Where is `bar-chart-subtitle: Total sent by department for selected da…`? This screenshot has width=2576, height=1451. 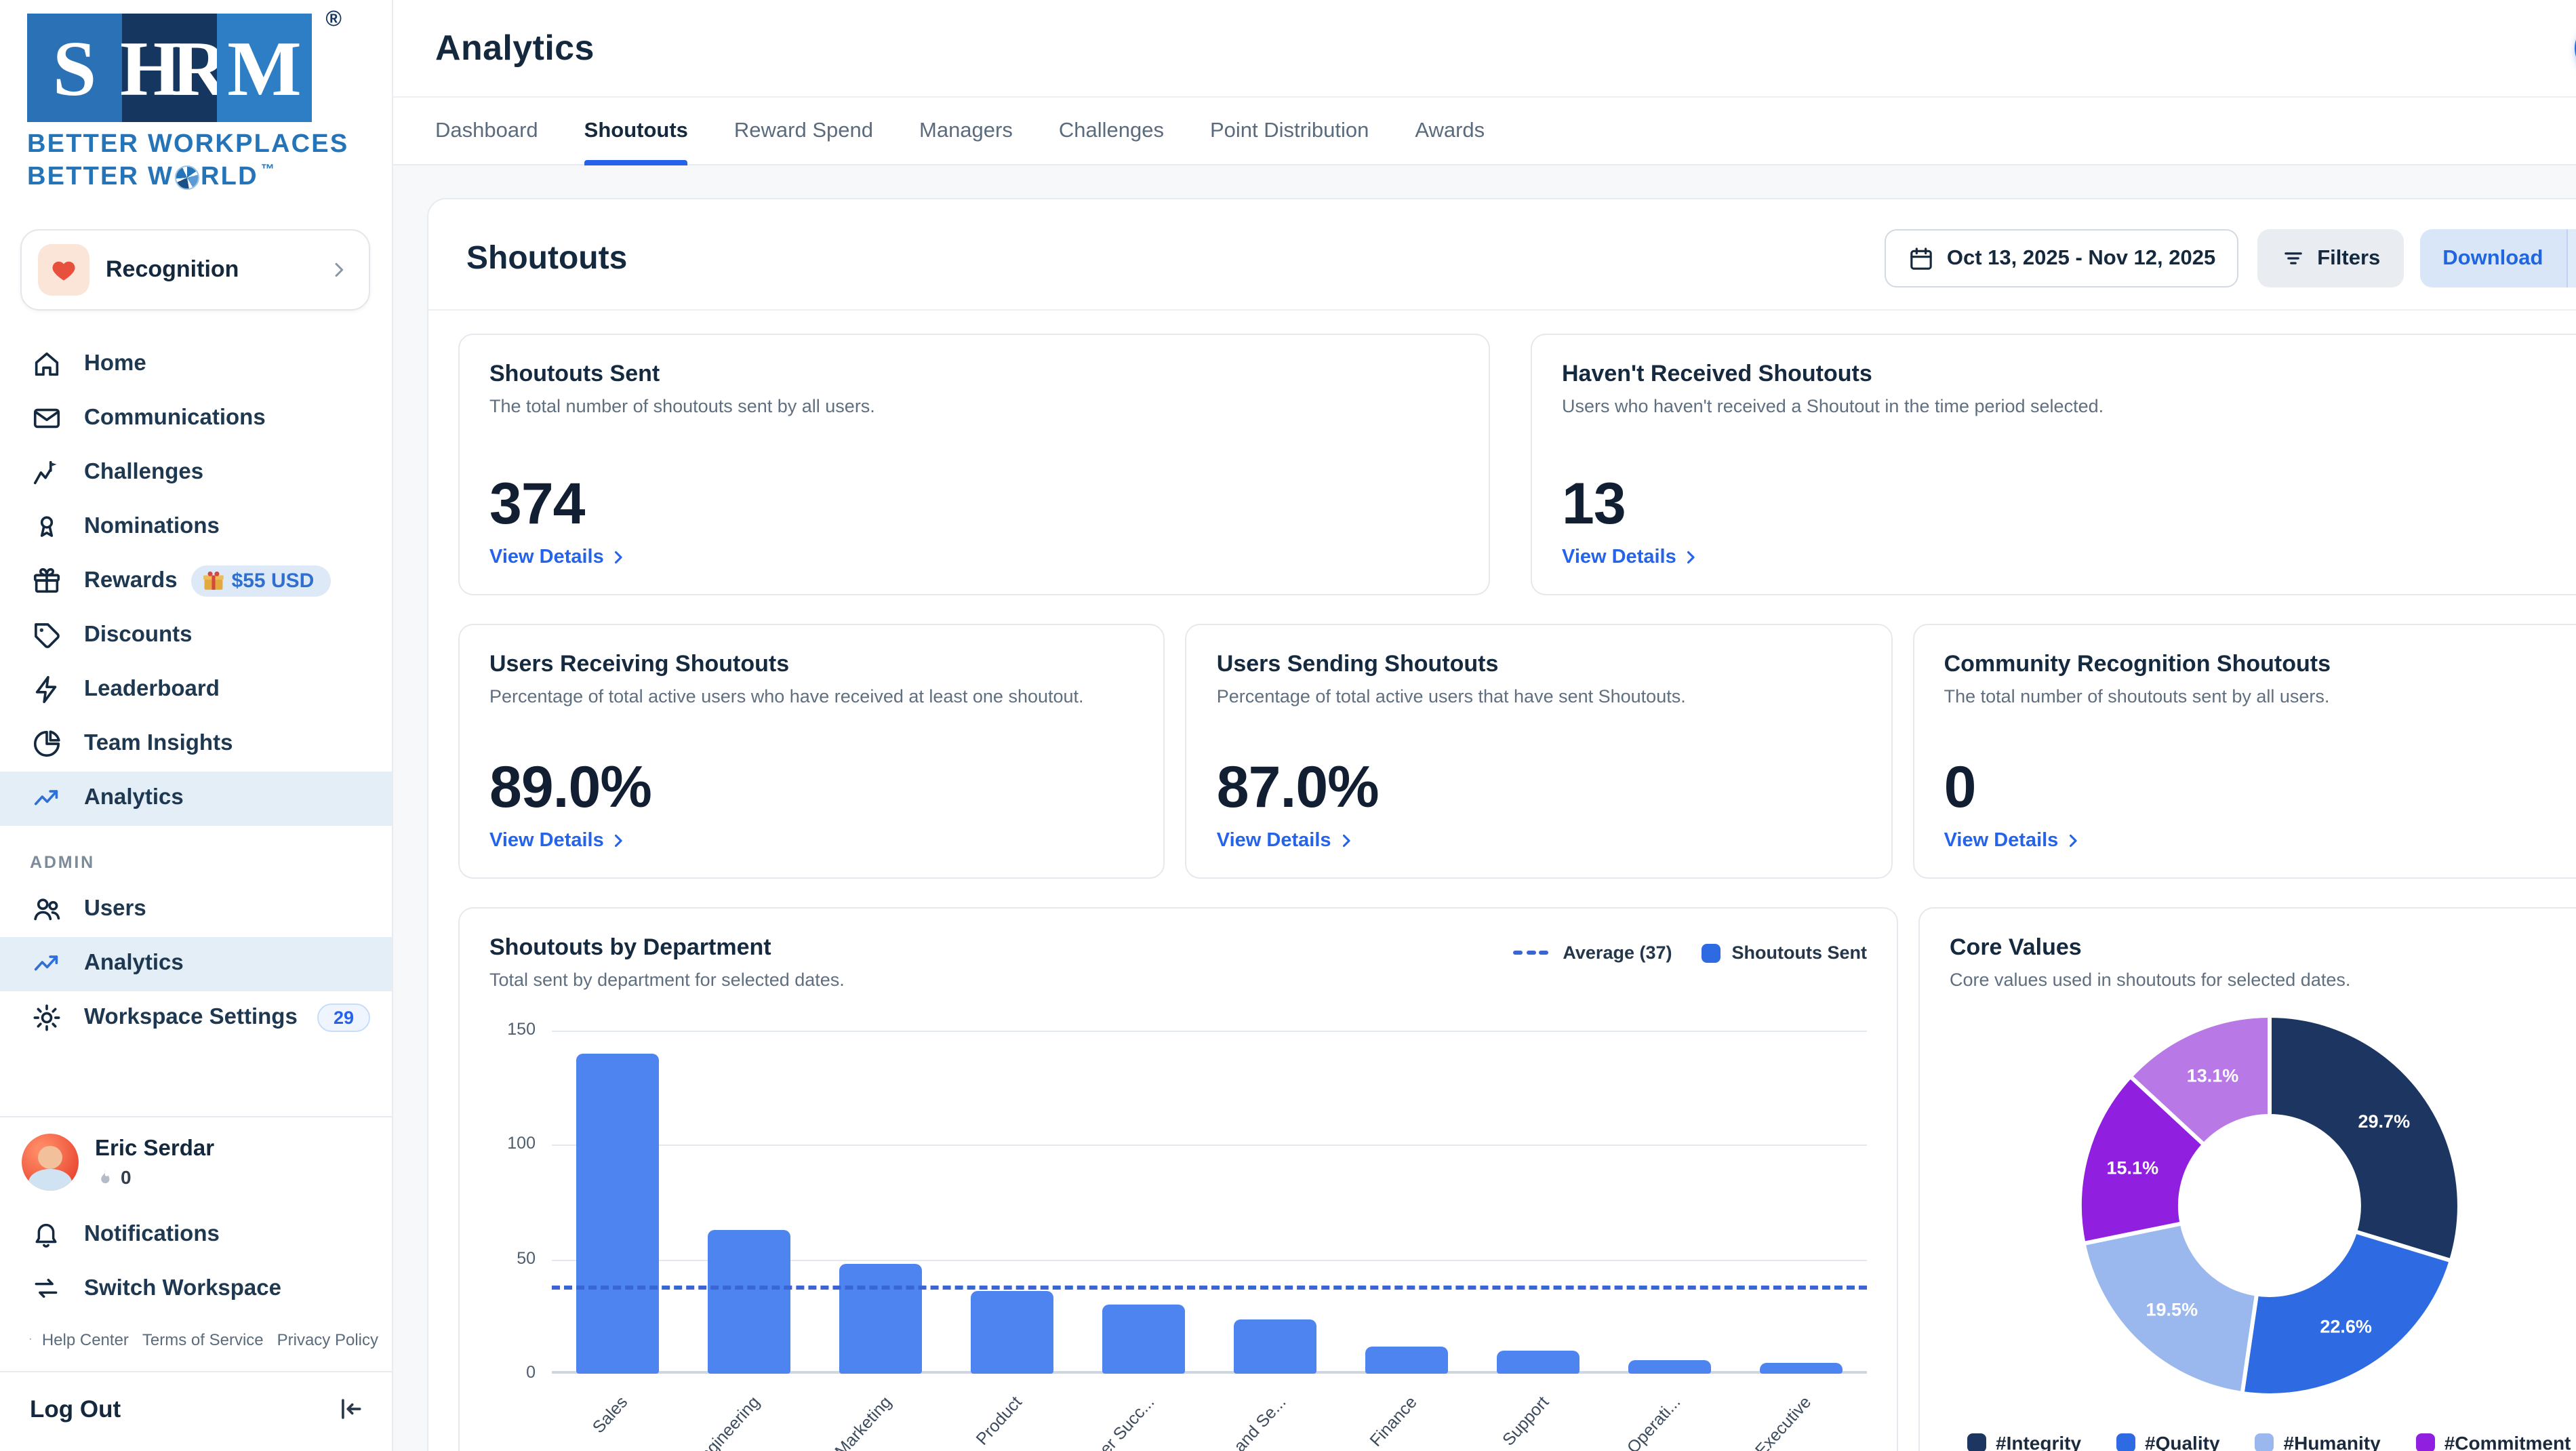 bar-chart-subtitle: Total sent by department for selected da… is located at coordinates (667, 980).